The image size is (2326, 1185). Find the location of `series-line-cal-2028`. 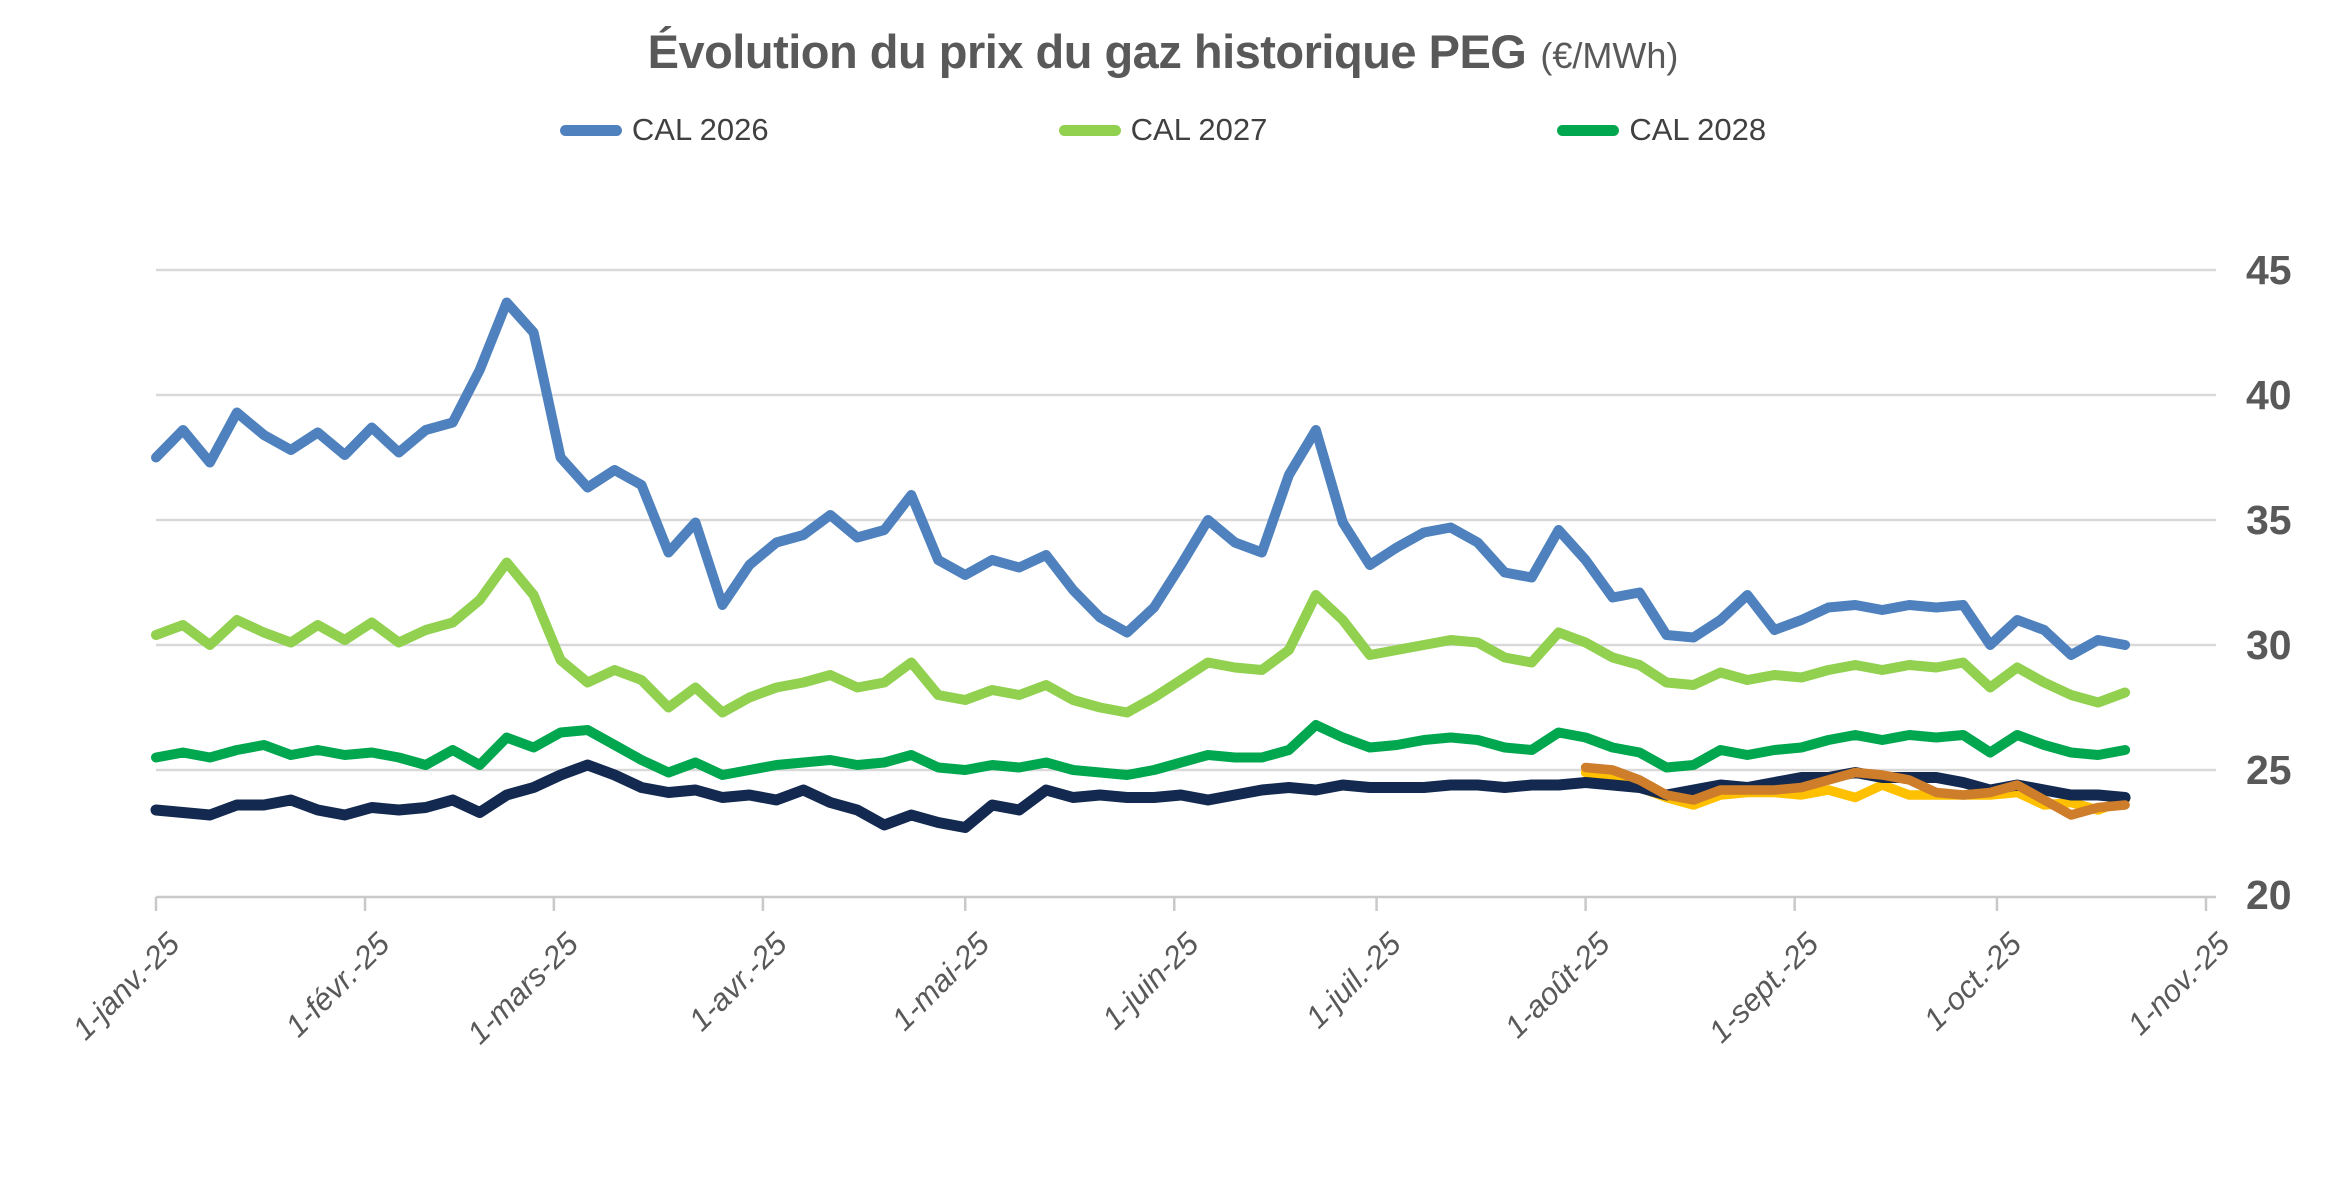

series-line-cal-2028 is located at coordinates (1141, 750).